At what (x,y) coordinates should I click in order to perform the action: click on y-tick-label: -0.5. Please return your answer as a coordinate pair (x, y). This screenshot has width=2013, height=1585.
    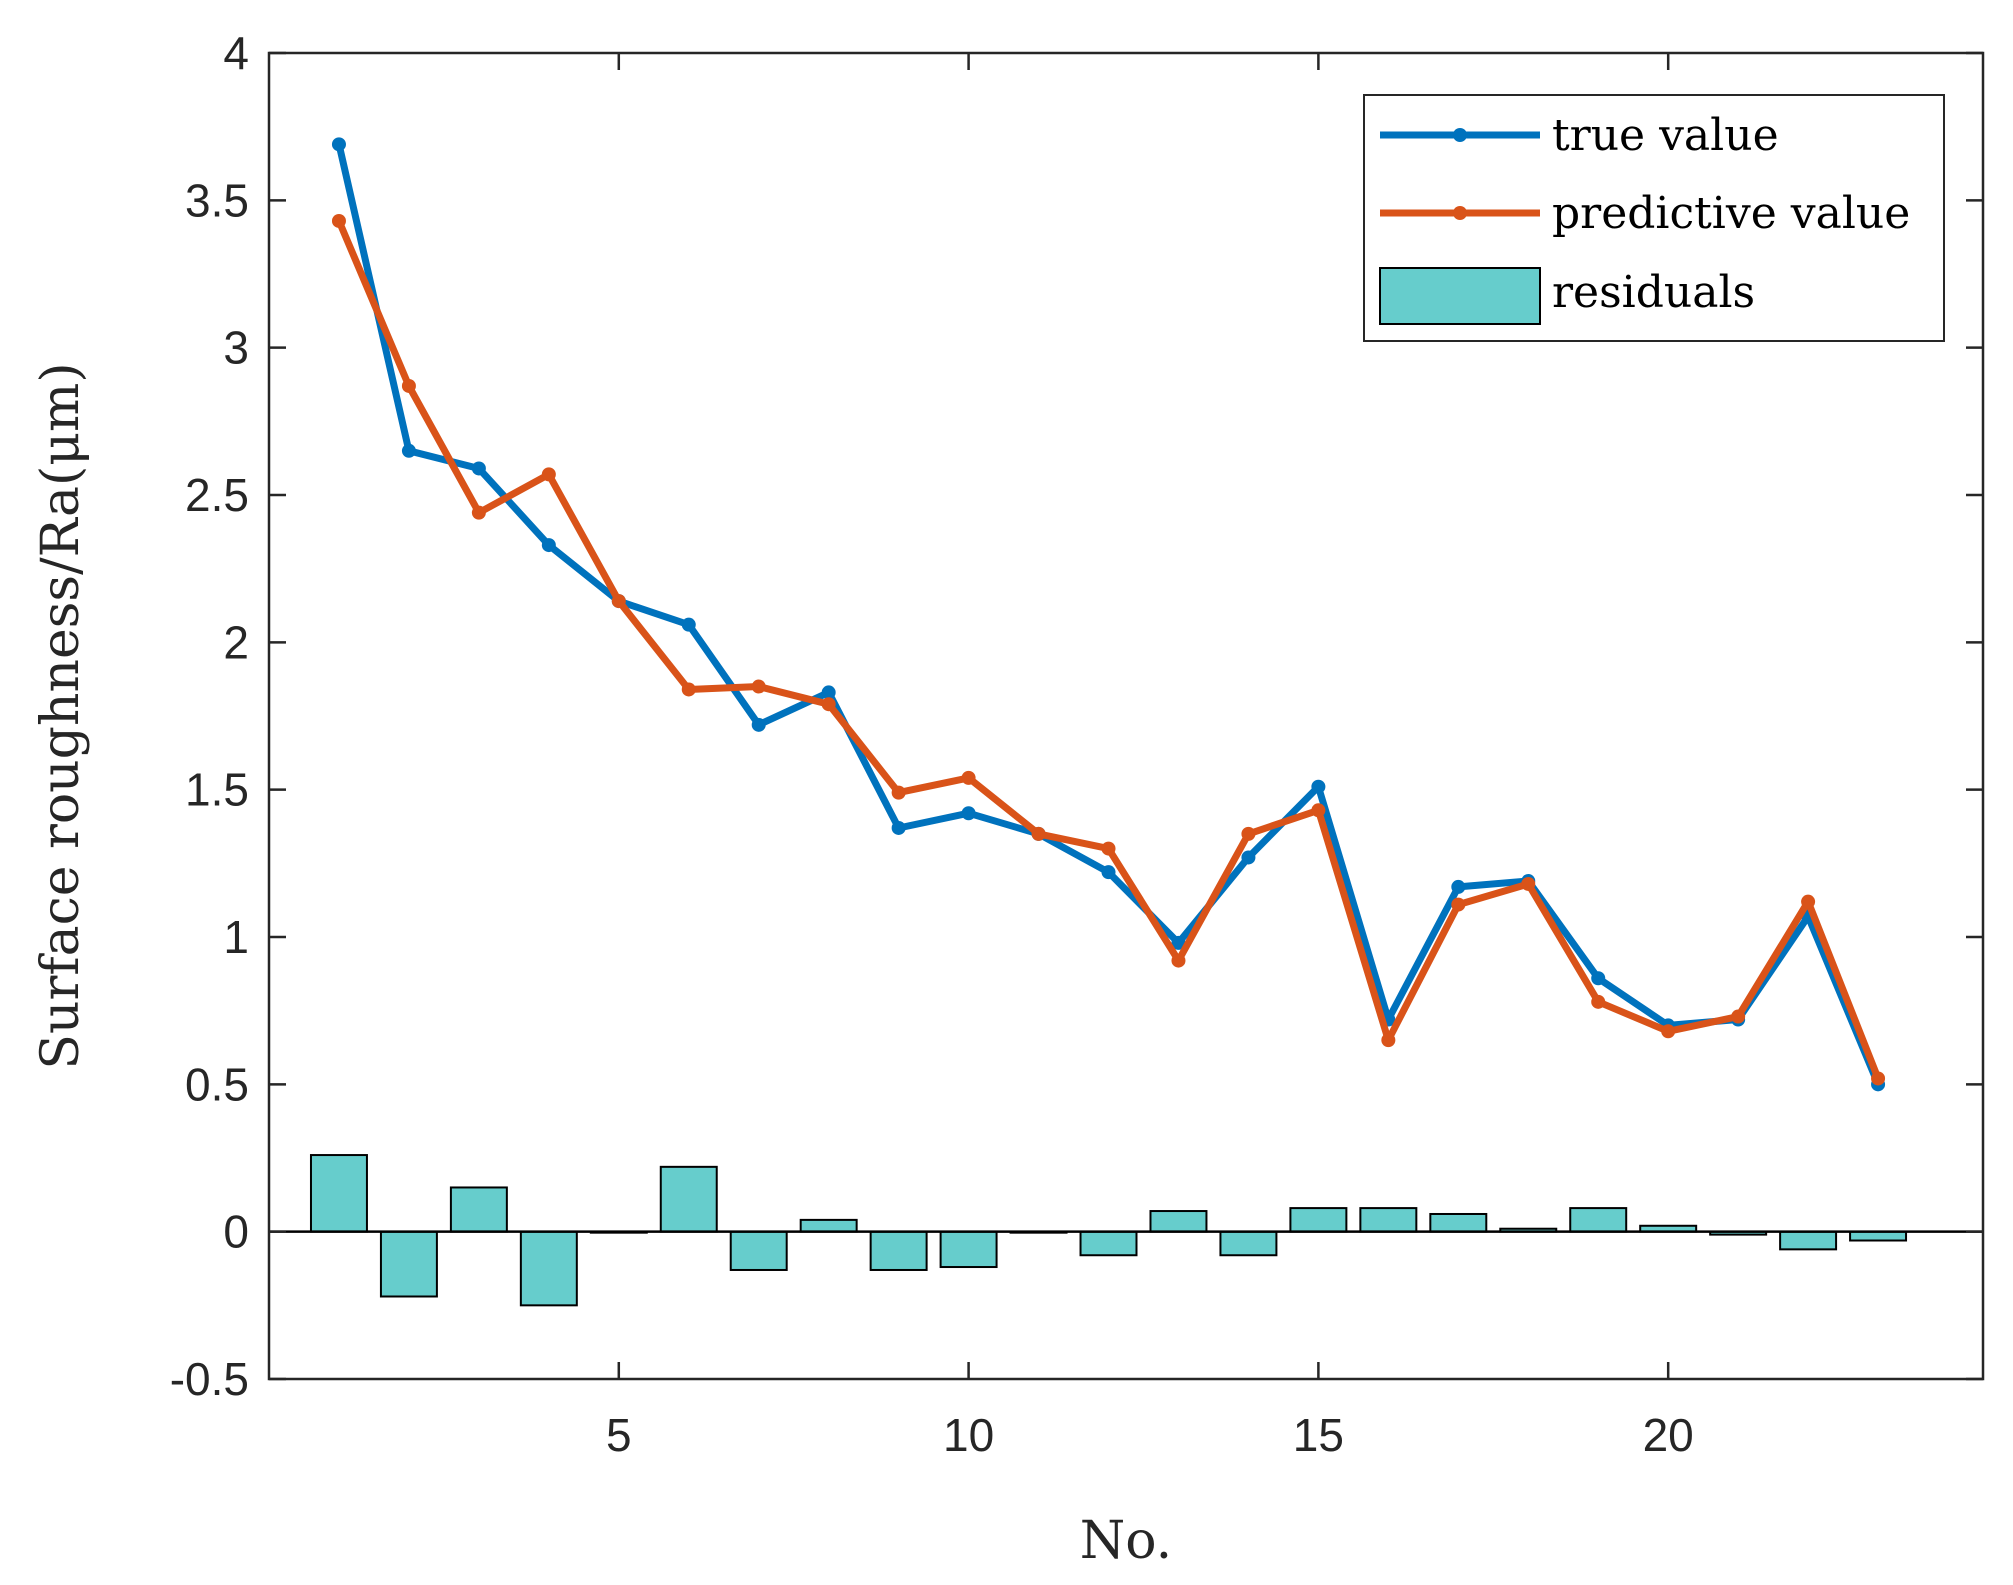
    Looking at the image, I should click on (209, 1379).